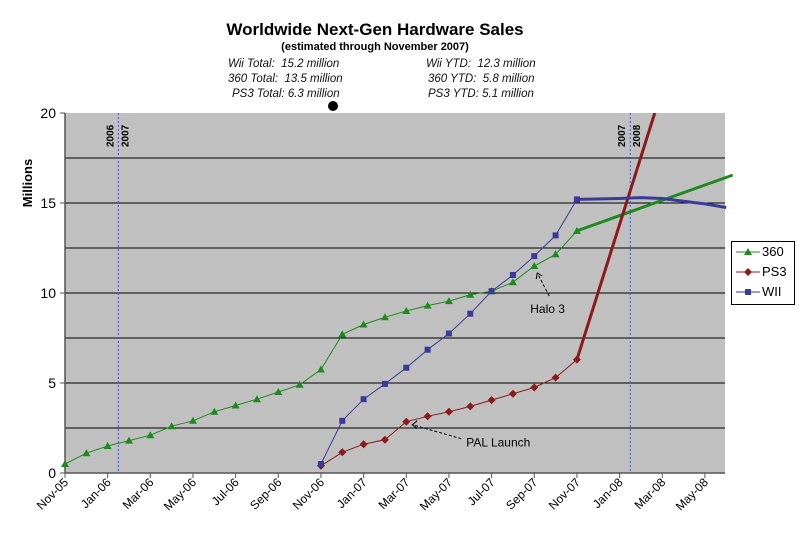 This screenshot has width=800, height=545. I want to click on x-tick-label: Mar-07, so click(394, 493).